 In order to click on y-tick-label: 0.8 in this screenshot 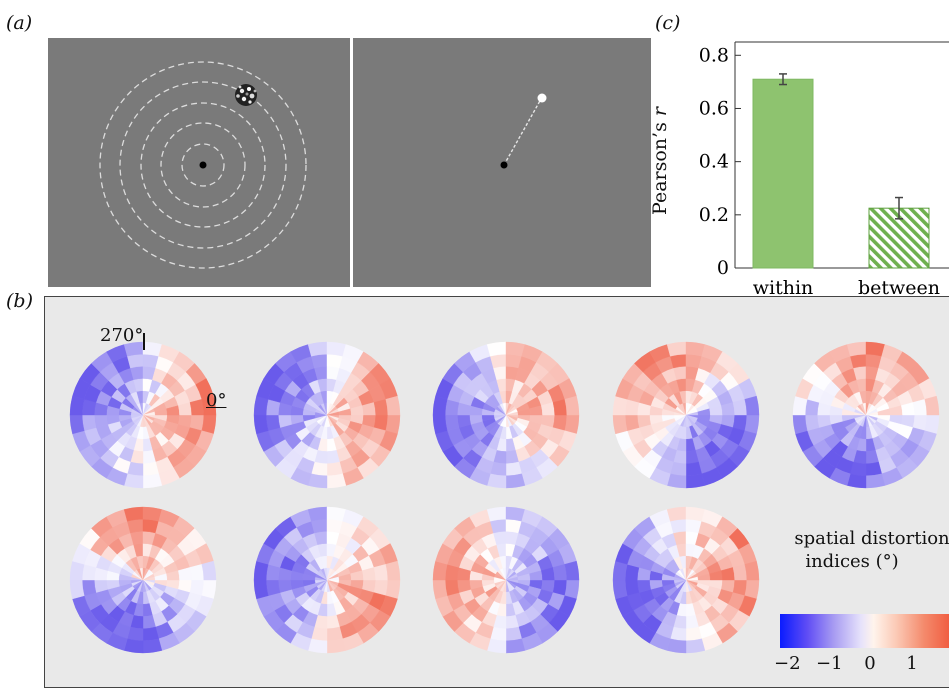, I will do `click(714, 55)`.